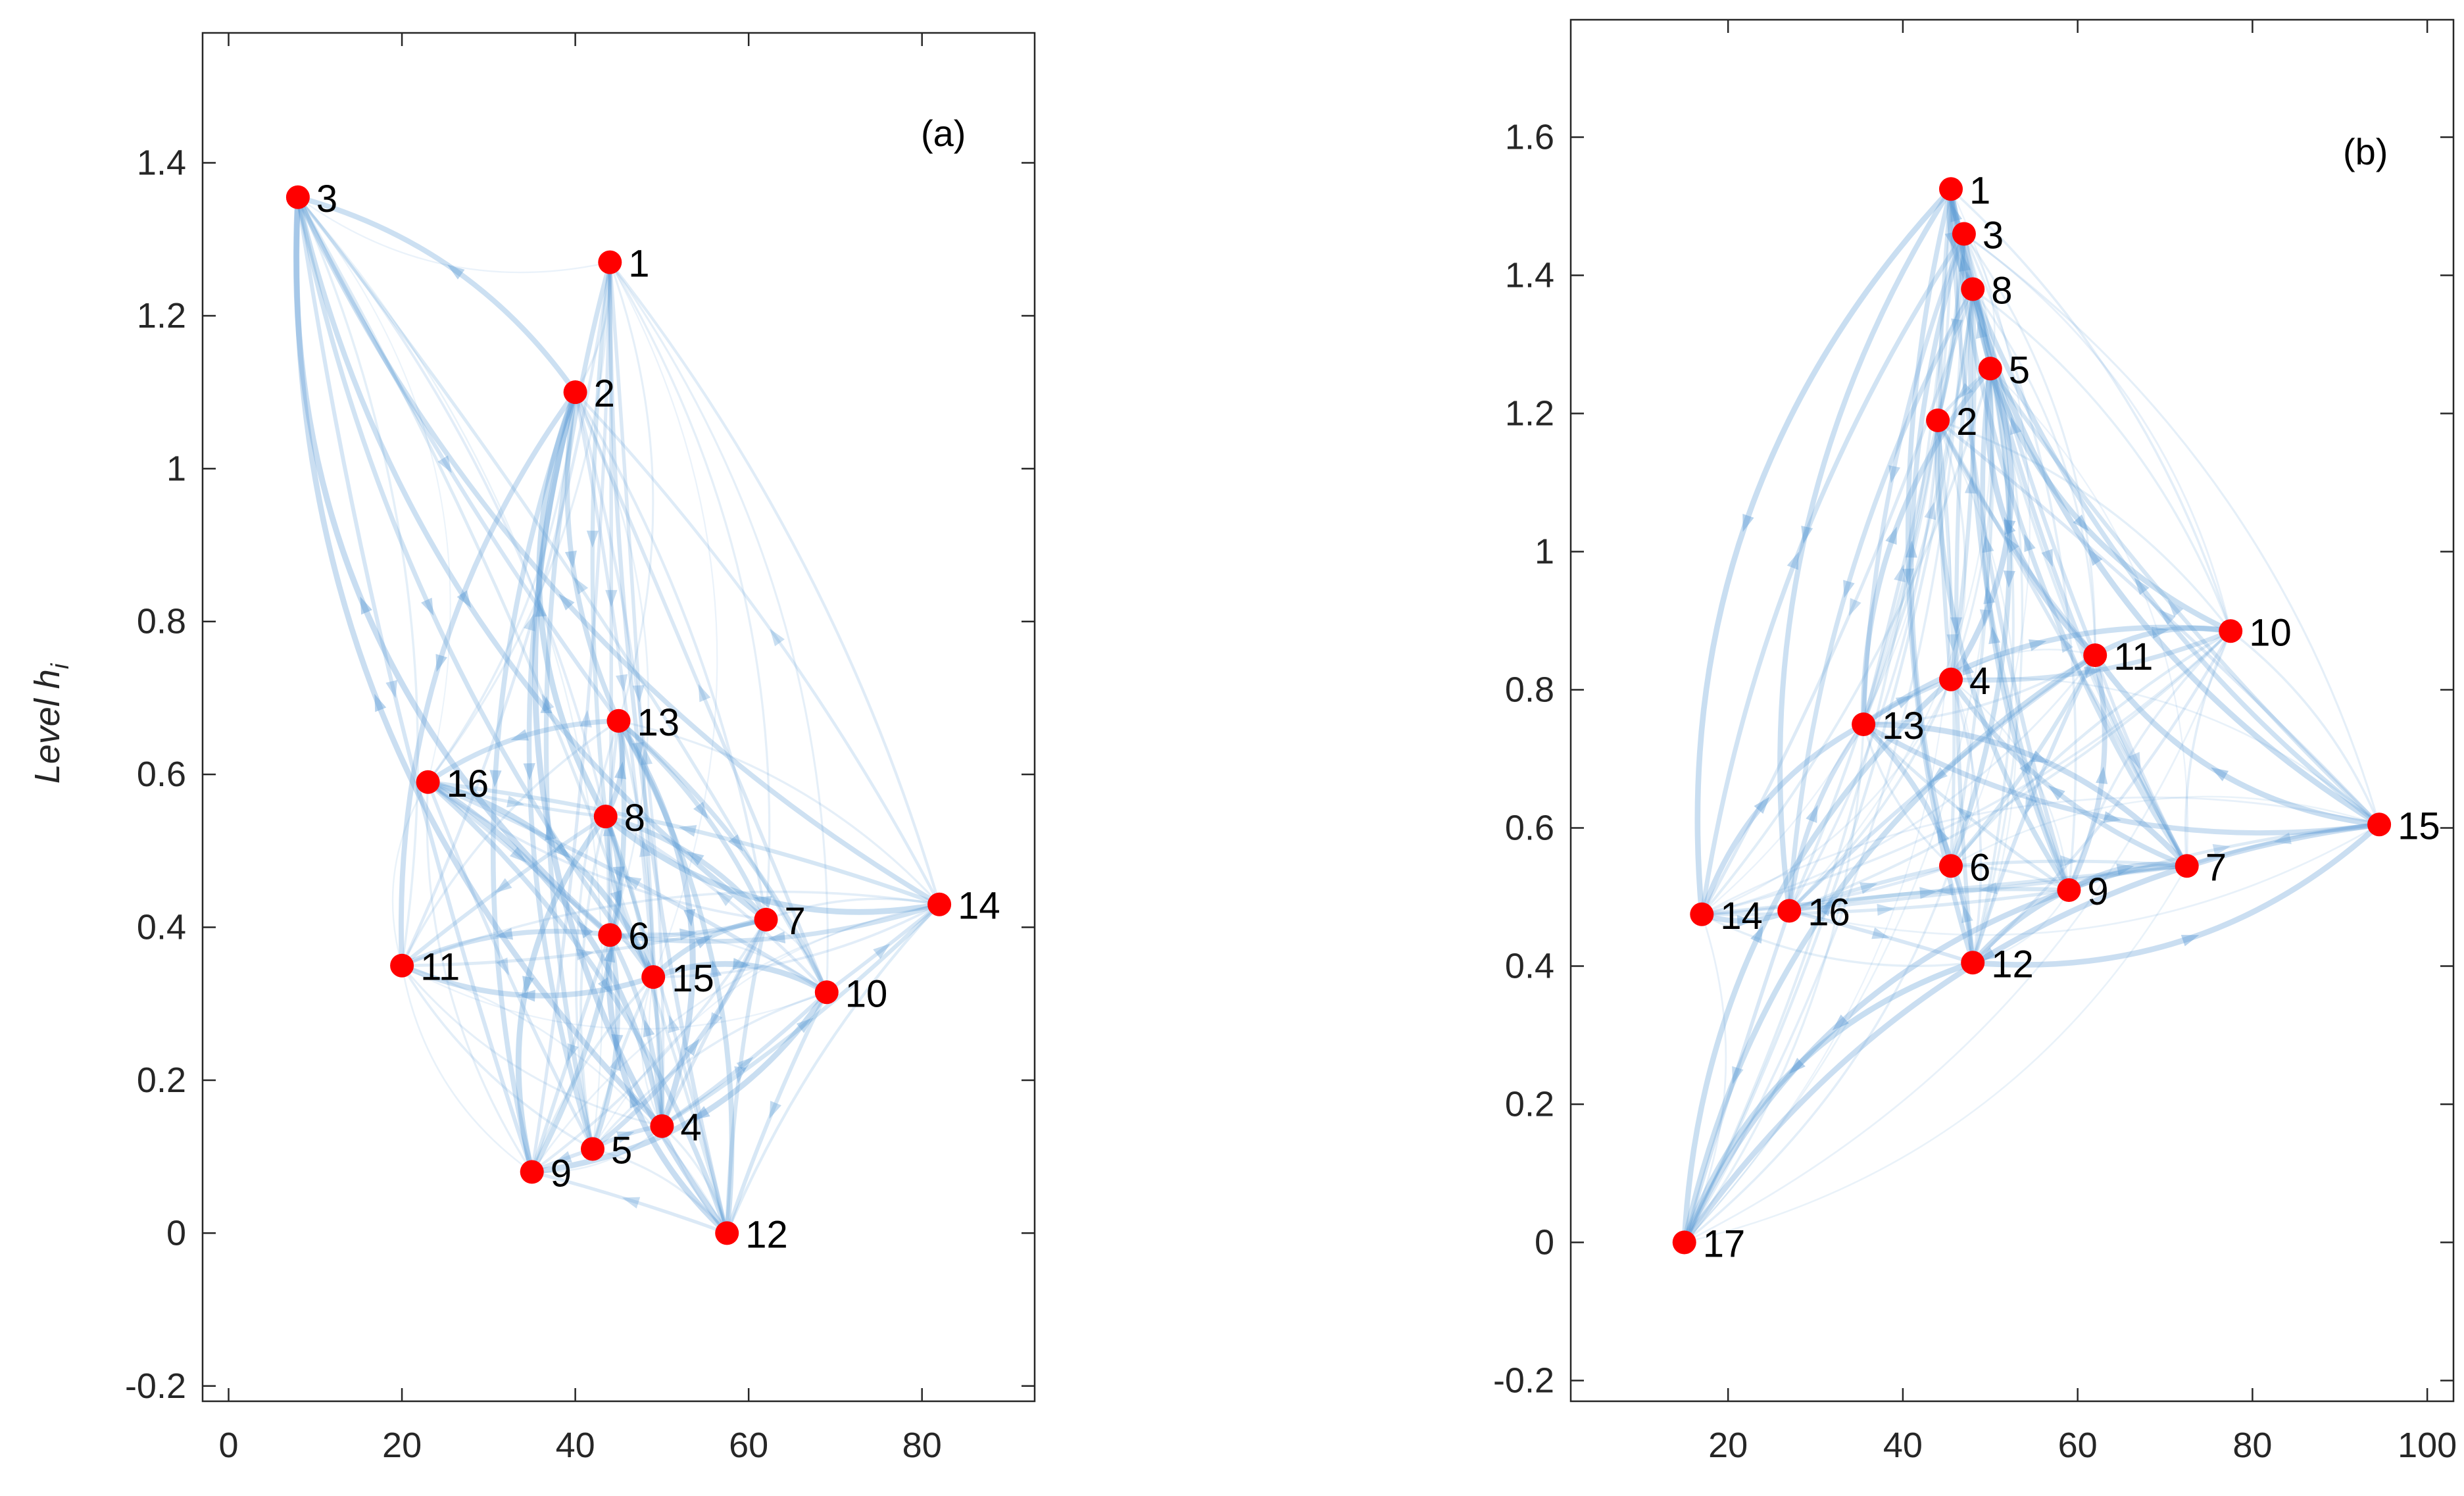 The height and width of the screenshot is (1496, 2464). I want to click on panel-b-node-label-16: 16, so click(1829, 912).